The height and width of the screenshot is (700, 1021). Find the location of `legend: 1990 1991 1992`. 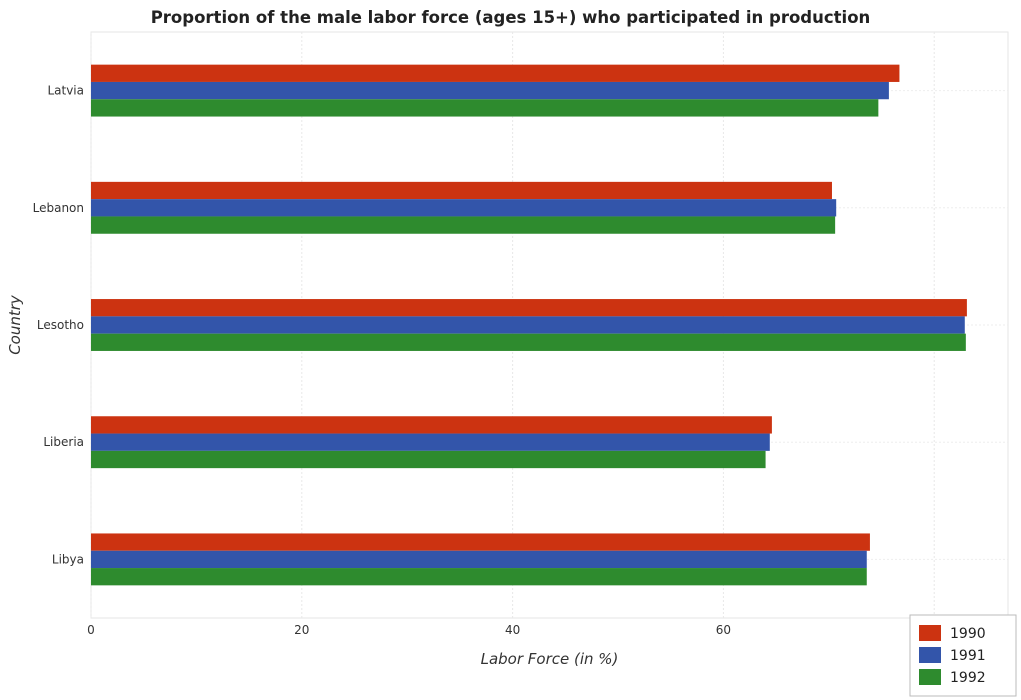

legend: 1990 1991 1992 is located at coordinates (963, 655).